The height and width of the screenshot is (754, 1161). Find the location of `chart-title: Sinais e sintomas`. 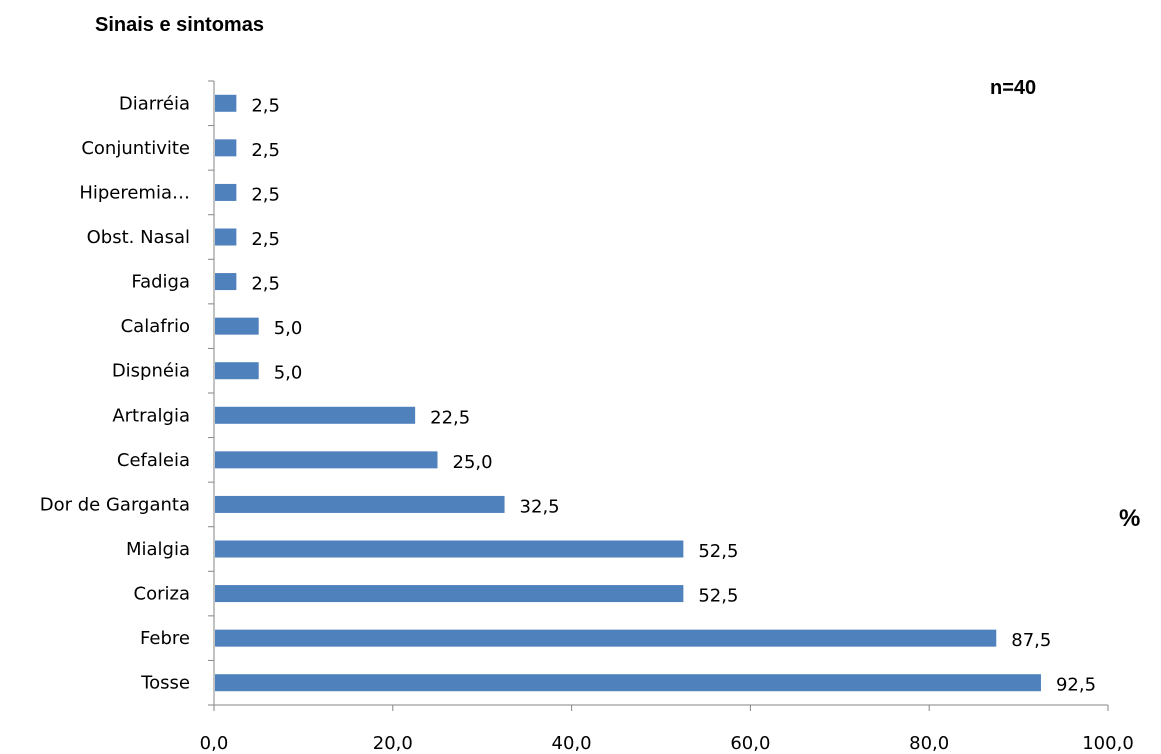

chart-title: Sinais e sintomas is located at coordinates (179, 25).